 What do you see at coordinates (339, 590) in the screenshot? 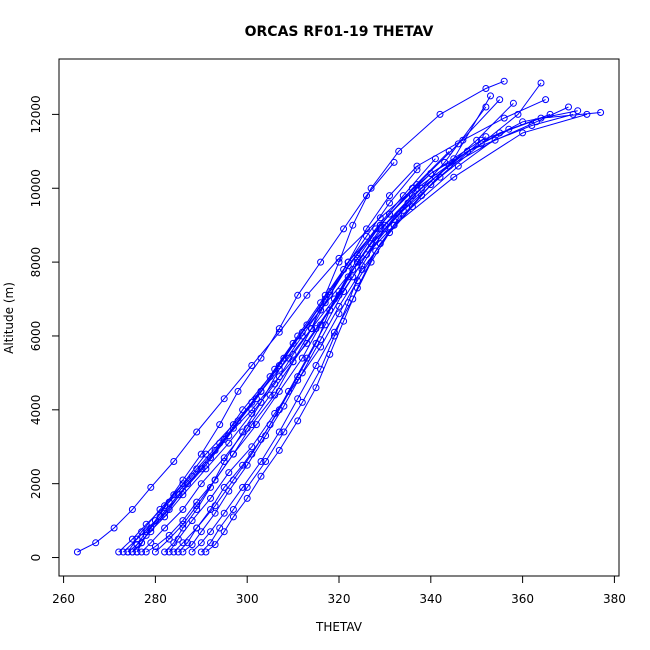
I see `x-axis: 260 280 300 320 340 360 380` at bounding box center [339, 590].